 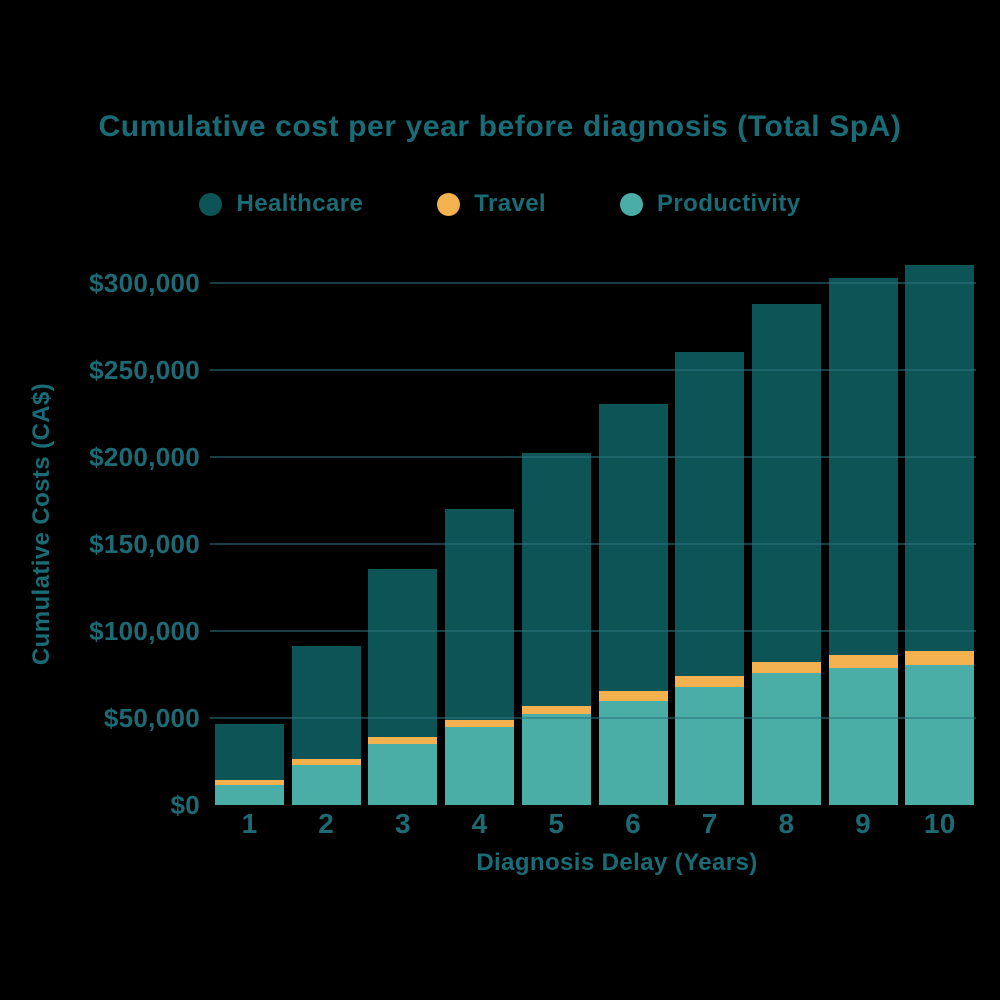 I want to click on y-tick-label-300000: $300,000, so click(x=144, y=283).